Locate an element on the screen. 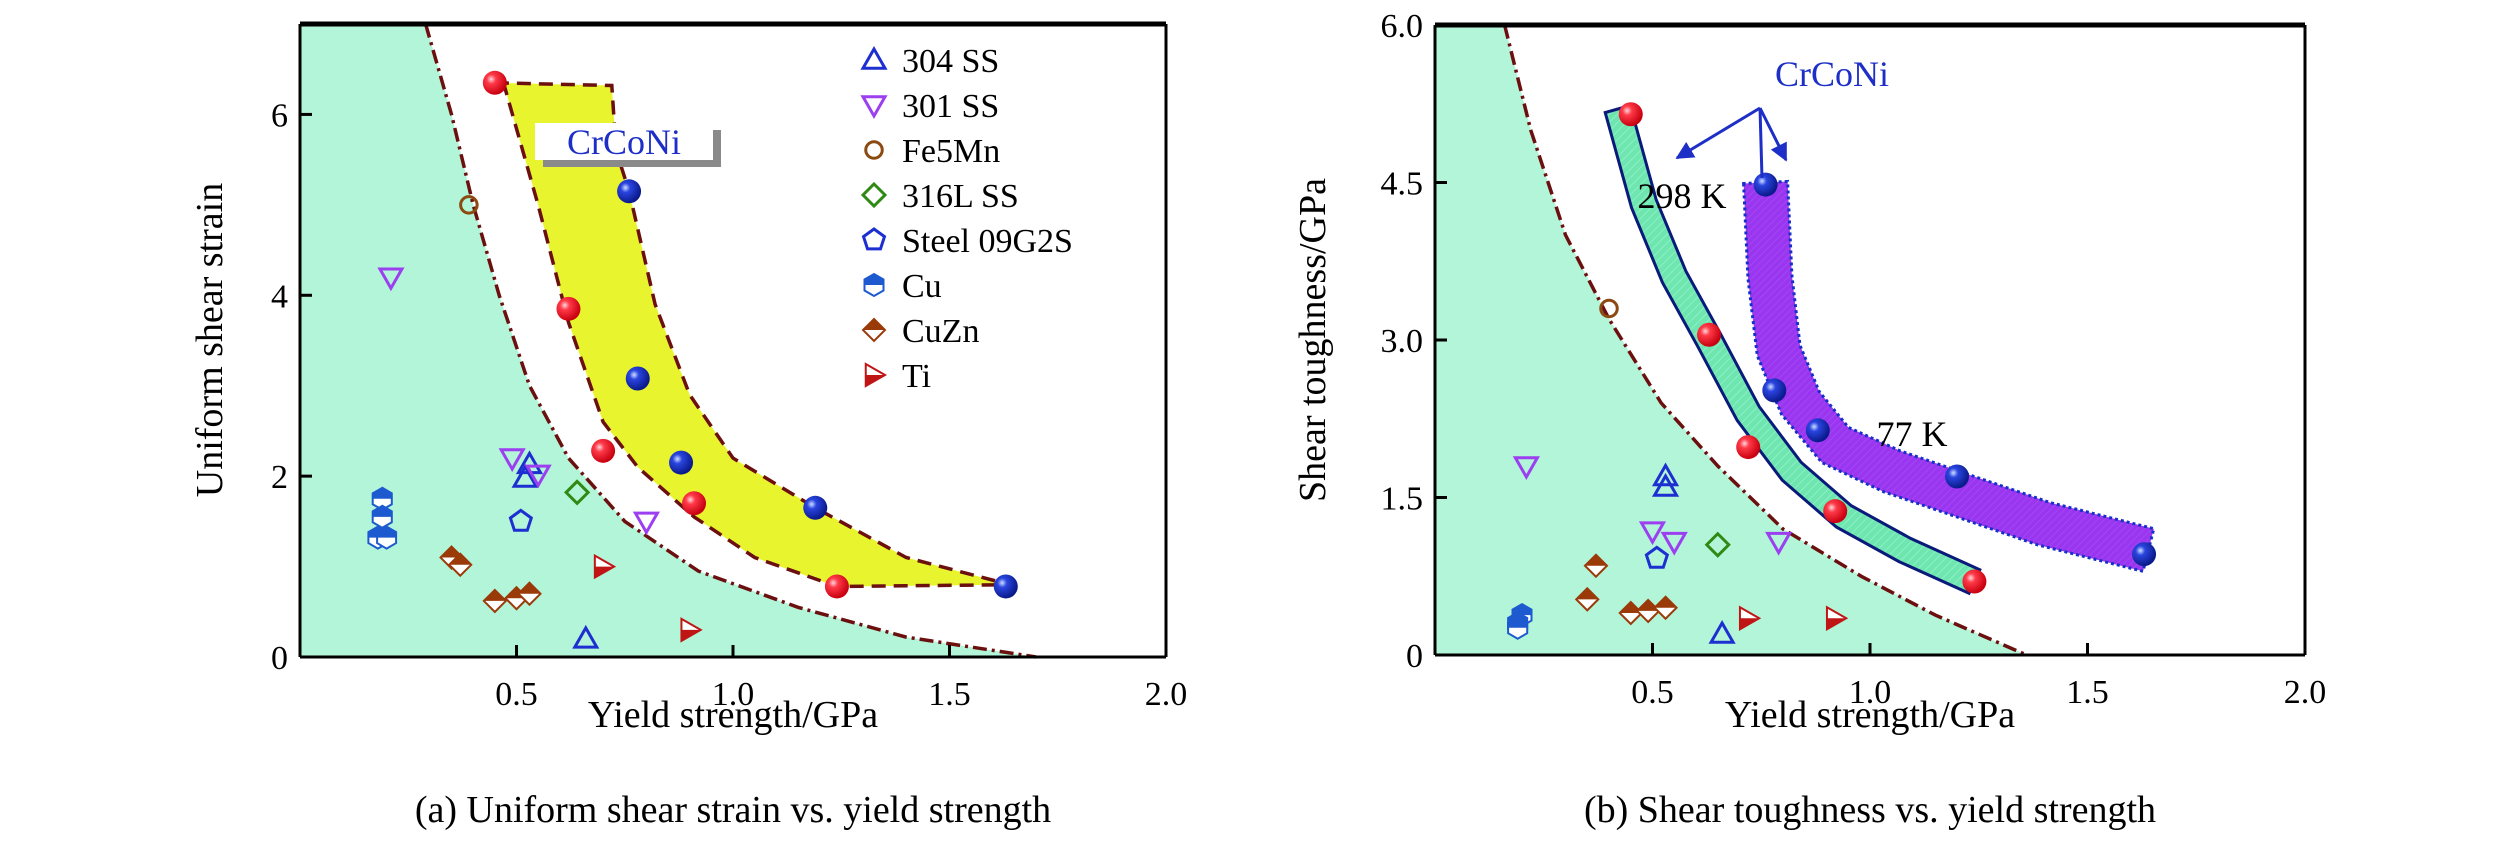  y-tick-label: 6 is located at coordinates (279, 115).